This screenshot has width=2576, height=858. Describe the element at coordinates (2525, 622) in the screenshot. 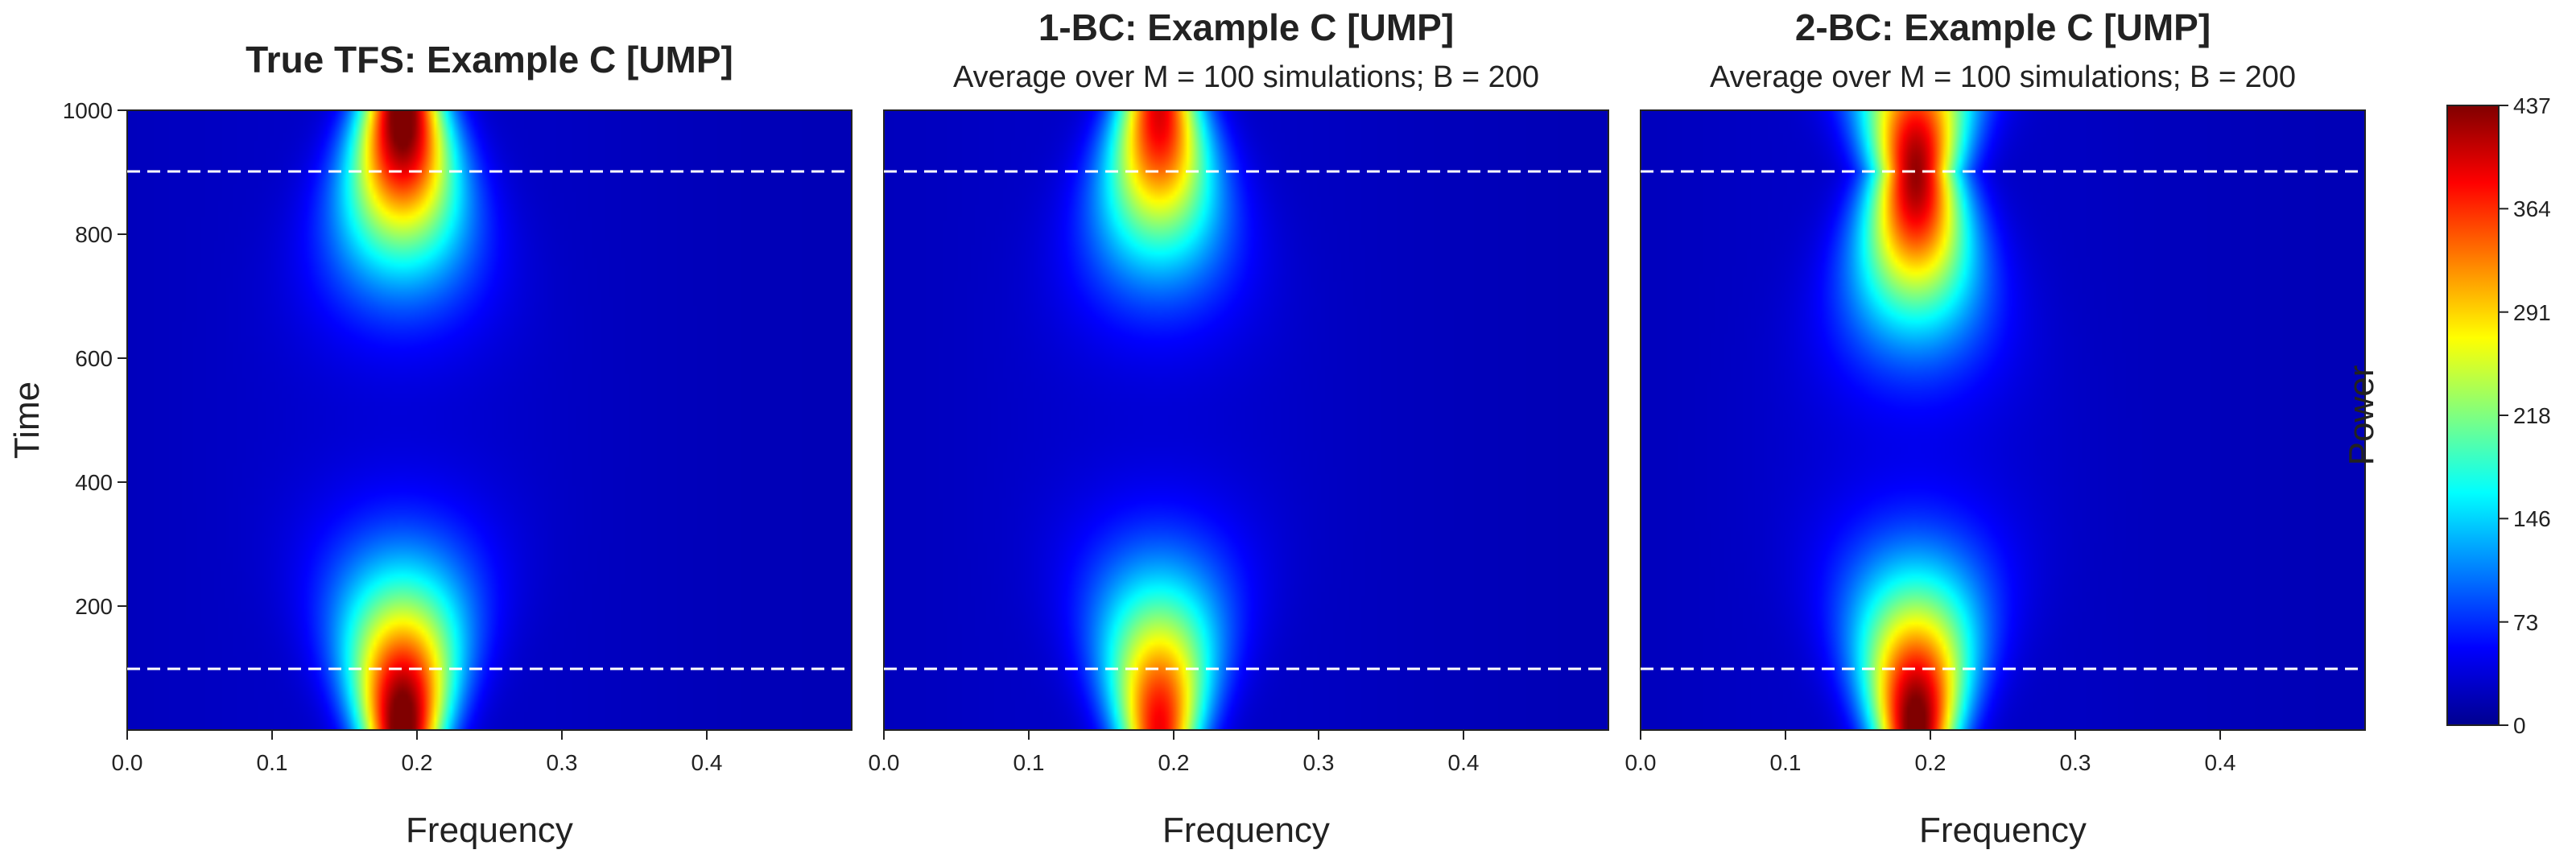

I see `colorbar-tick-label-73: 73` at that location.